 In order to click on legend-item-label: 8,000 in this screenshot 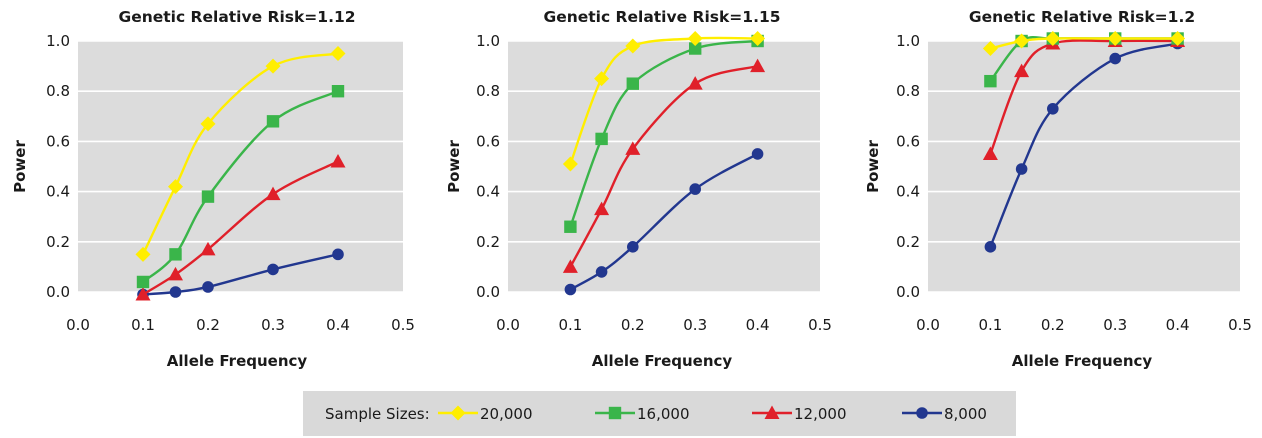, I will do `click(965, 414)`.